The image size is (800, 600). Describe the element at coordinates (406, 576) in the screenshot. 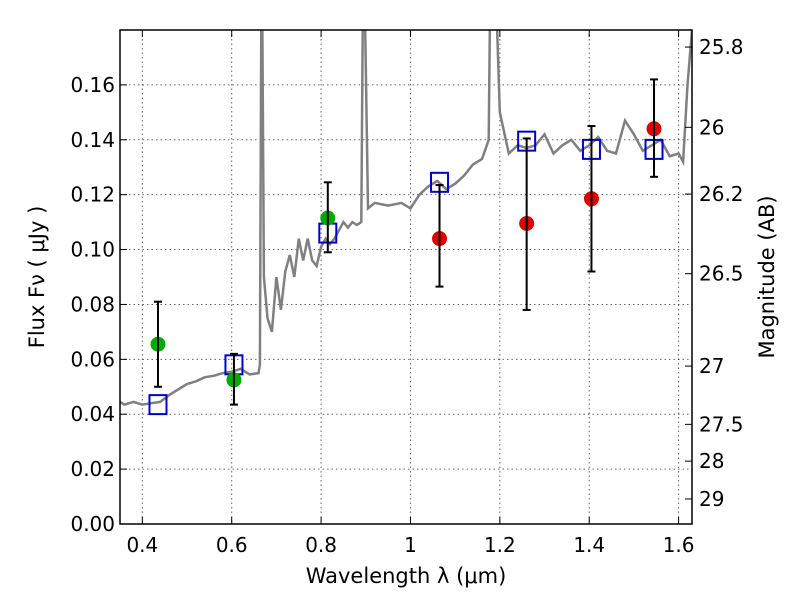

I see `x-axis-label: Wavelength λ (μm)` at that location.